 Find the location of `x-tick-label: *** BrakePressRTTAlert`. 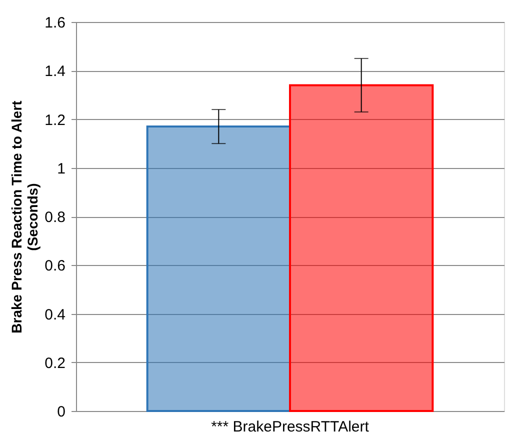

x-tick-label: *** BrakePressRTTAlert is located at coordinates (290, 427).